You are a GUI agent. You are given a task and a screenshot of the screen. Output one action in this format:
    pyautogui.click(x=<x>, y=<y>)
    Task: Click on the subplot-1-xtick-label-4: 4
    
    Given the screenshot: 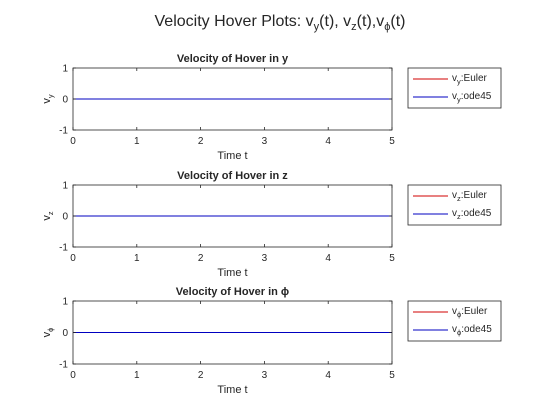 What is the action you would take?
    pyautogui.click(x=328, y=141)
    